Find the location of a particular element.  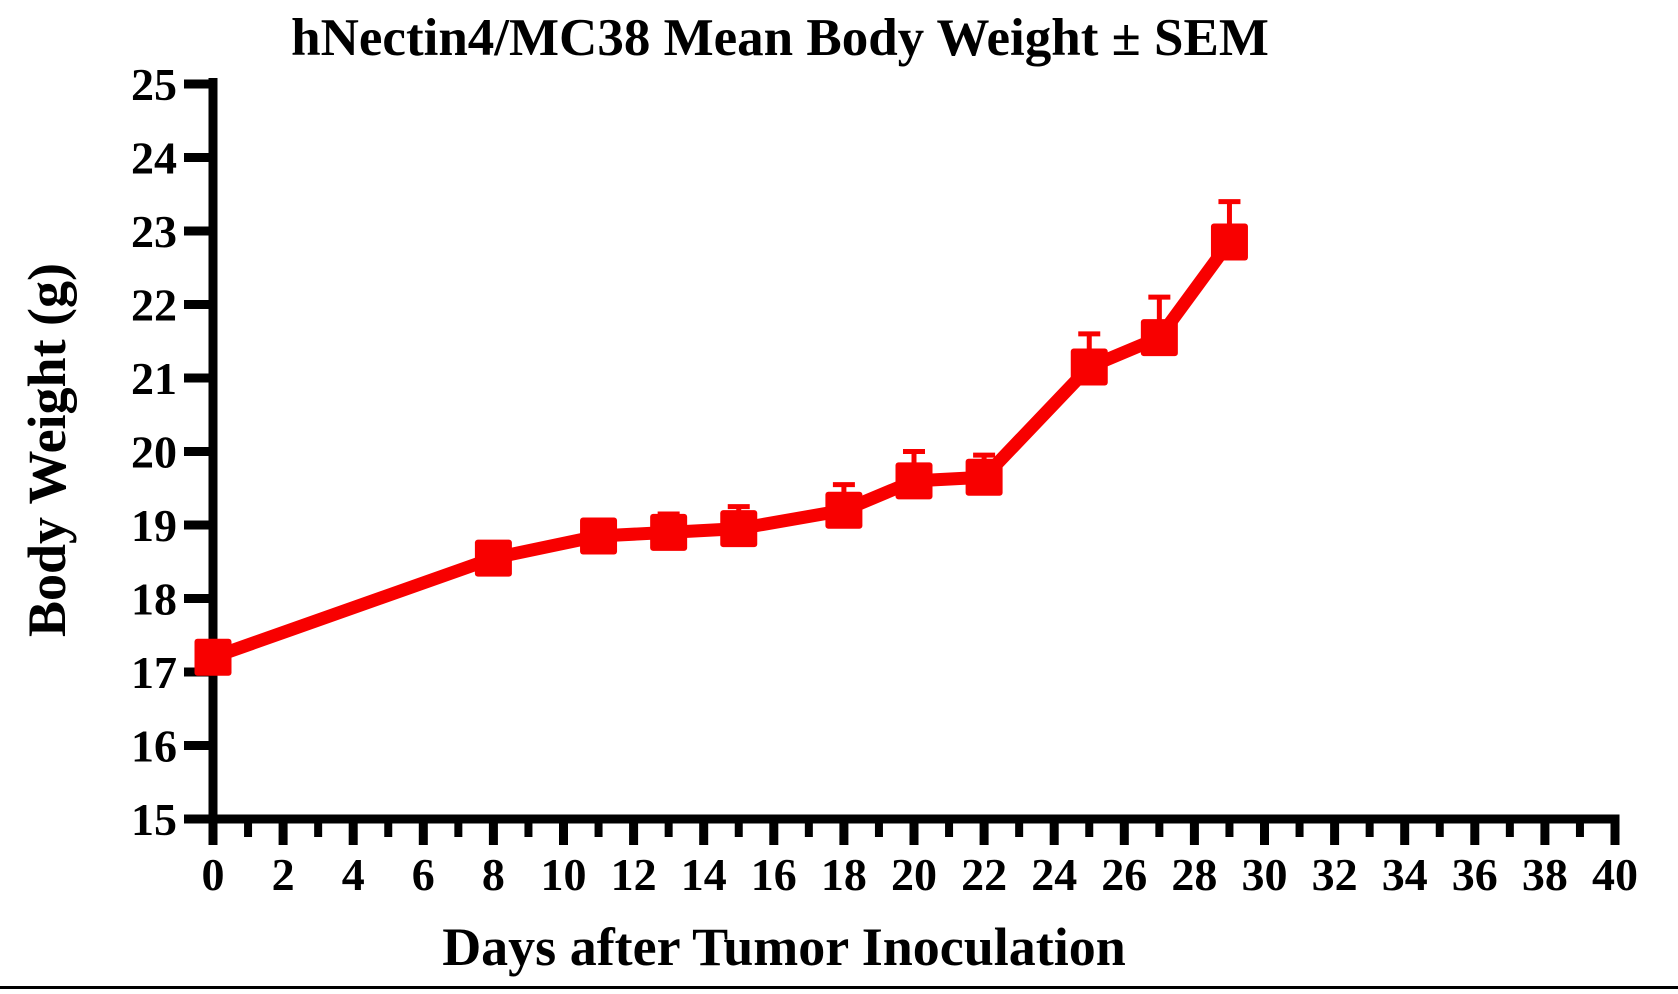

x-tick-label: 34 is located at coordinates (1405, 874).